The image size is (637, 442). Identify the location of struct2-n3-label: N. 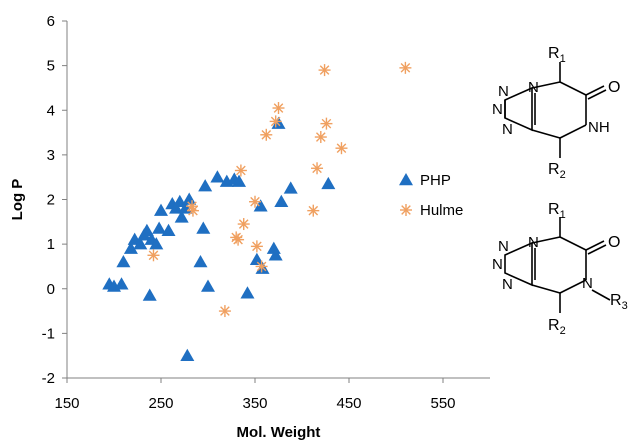
(507, 284).